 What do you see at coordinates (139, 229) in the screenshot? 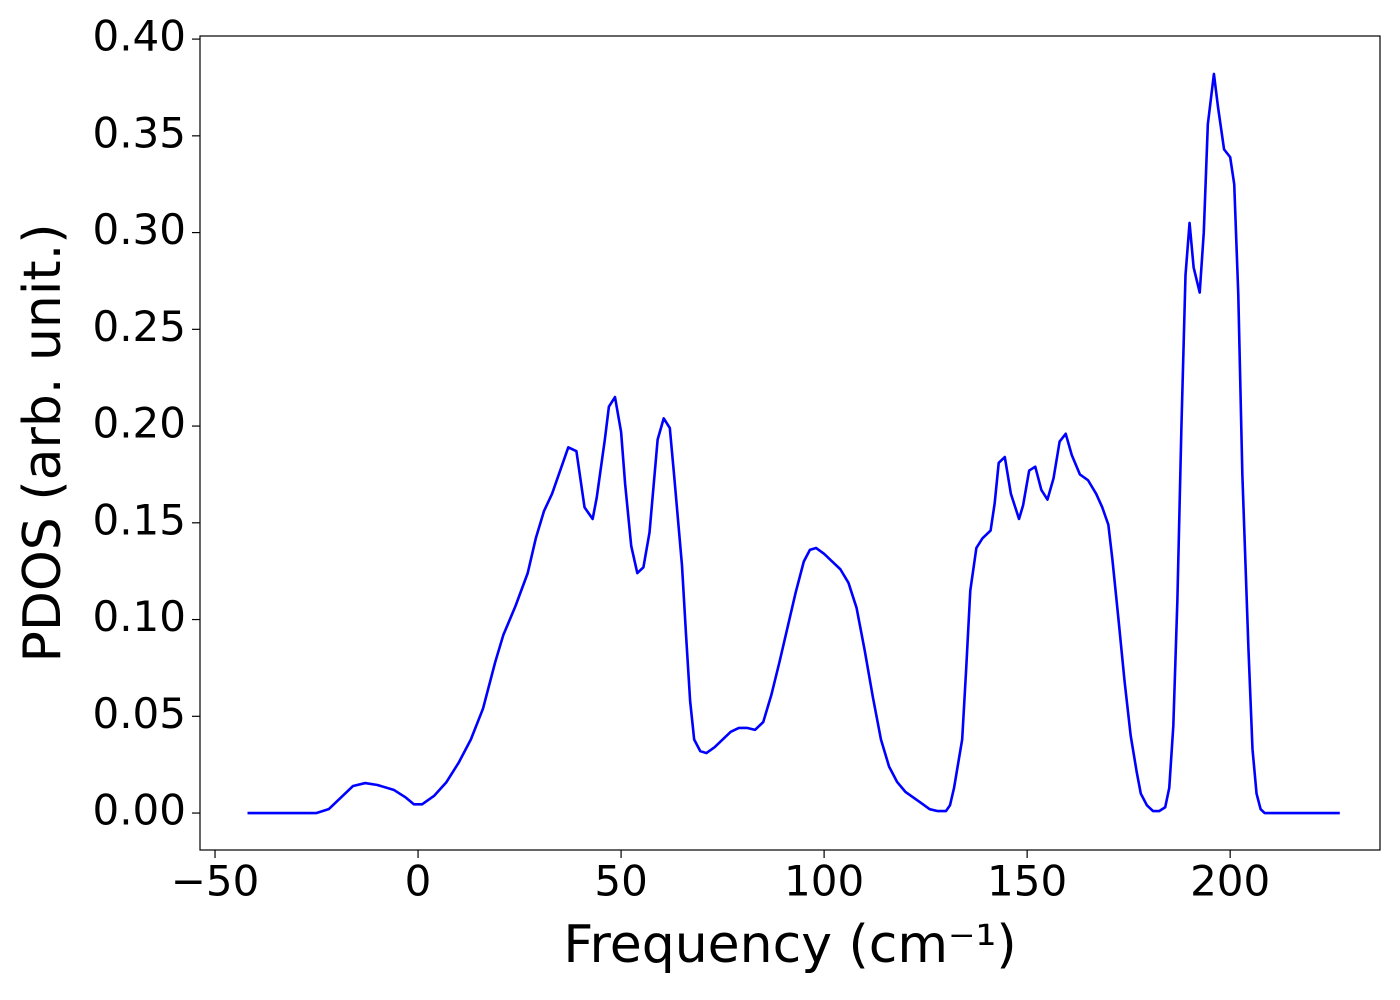
I see `y-tick-label: 0.30` at bounding box center [139, 229].